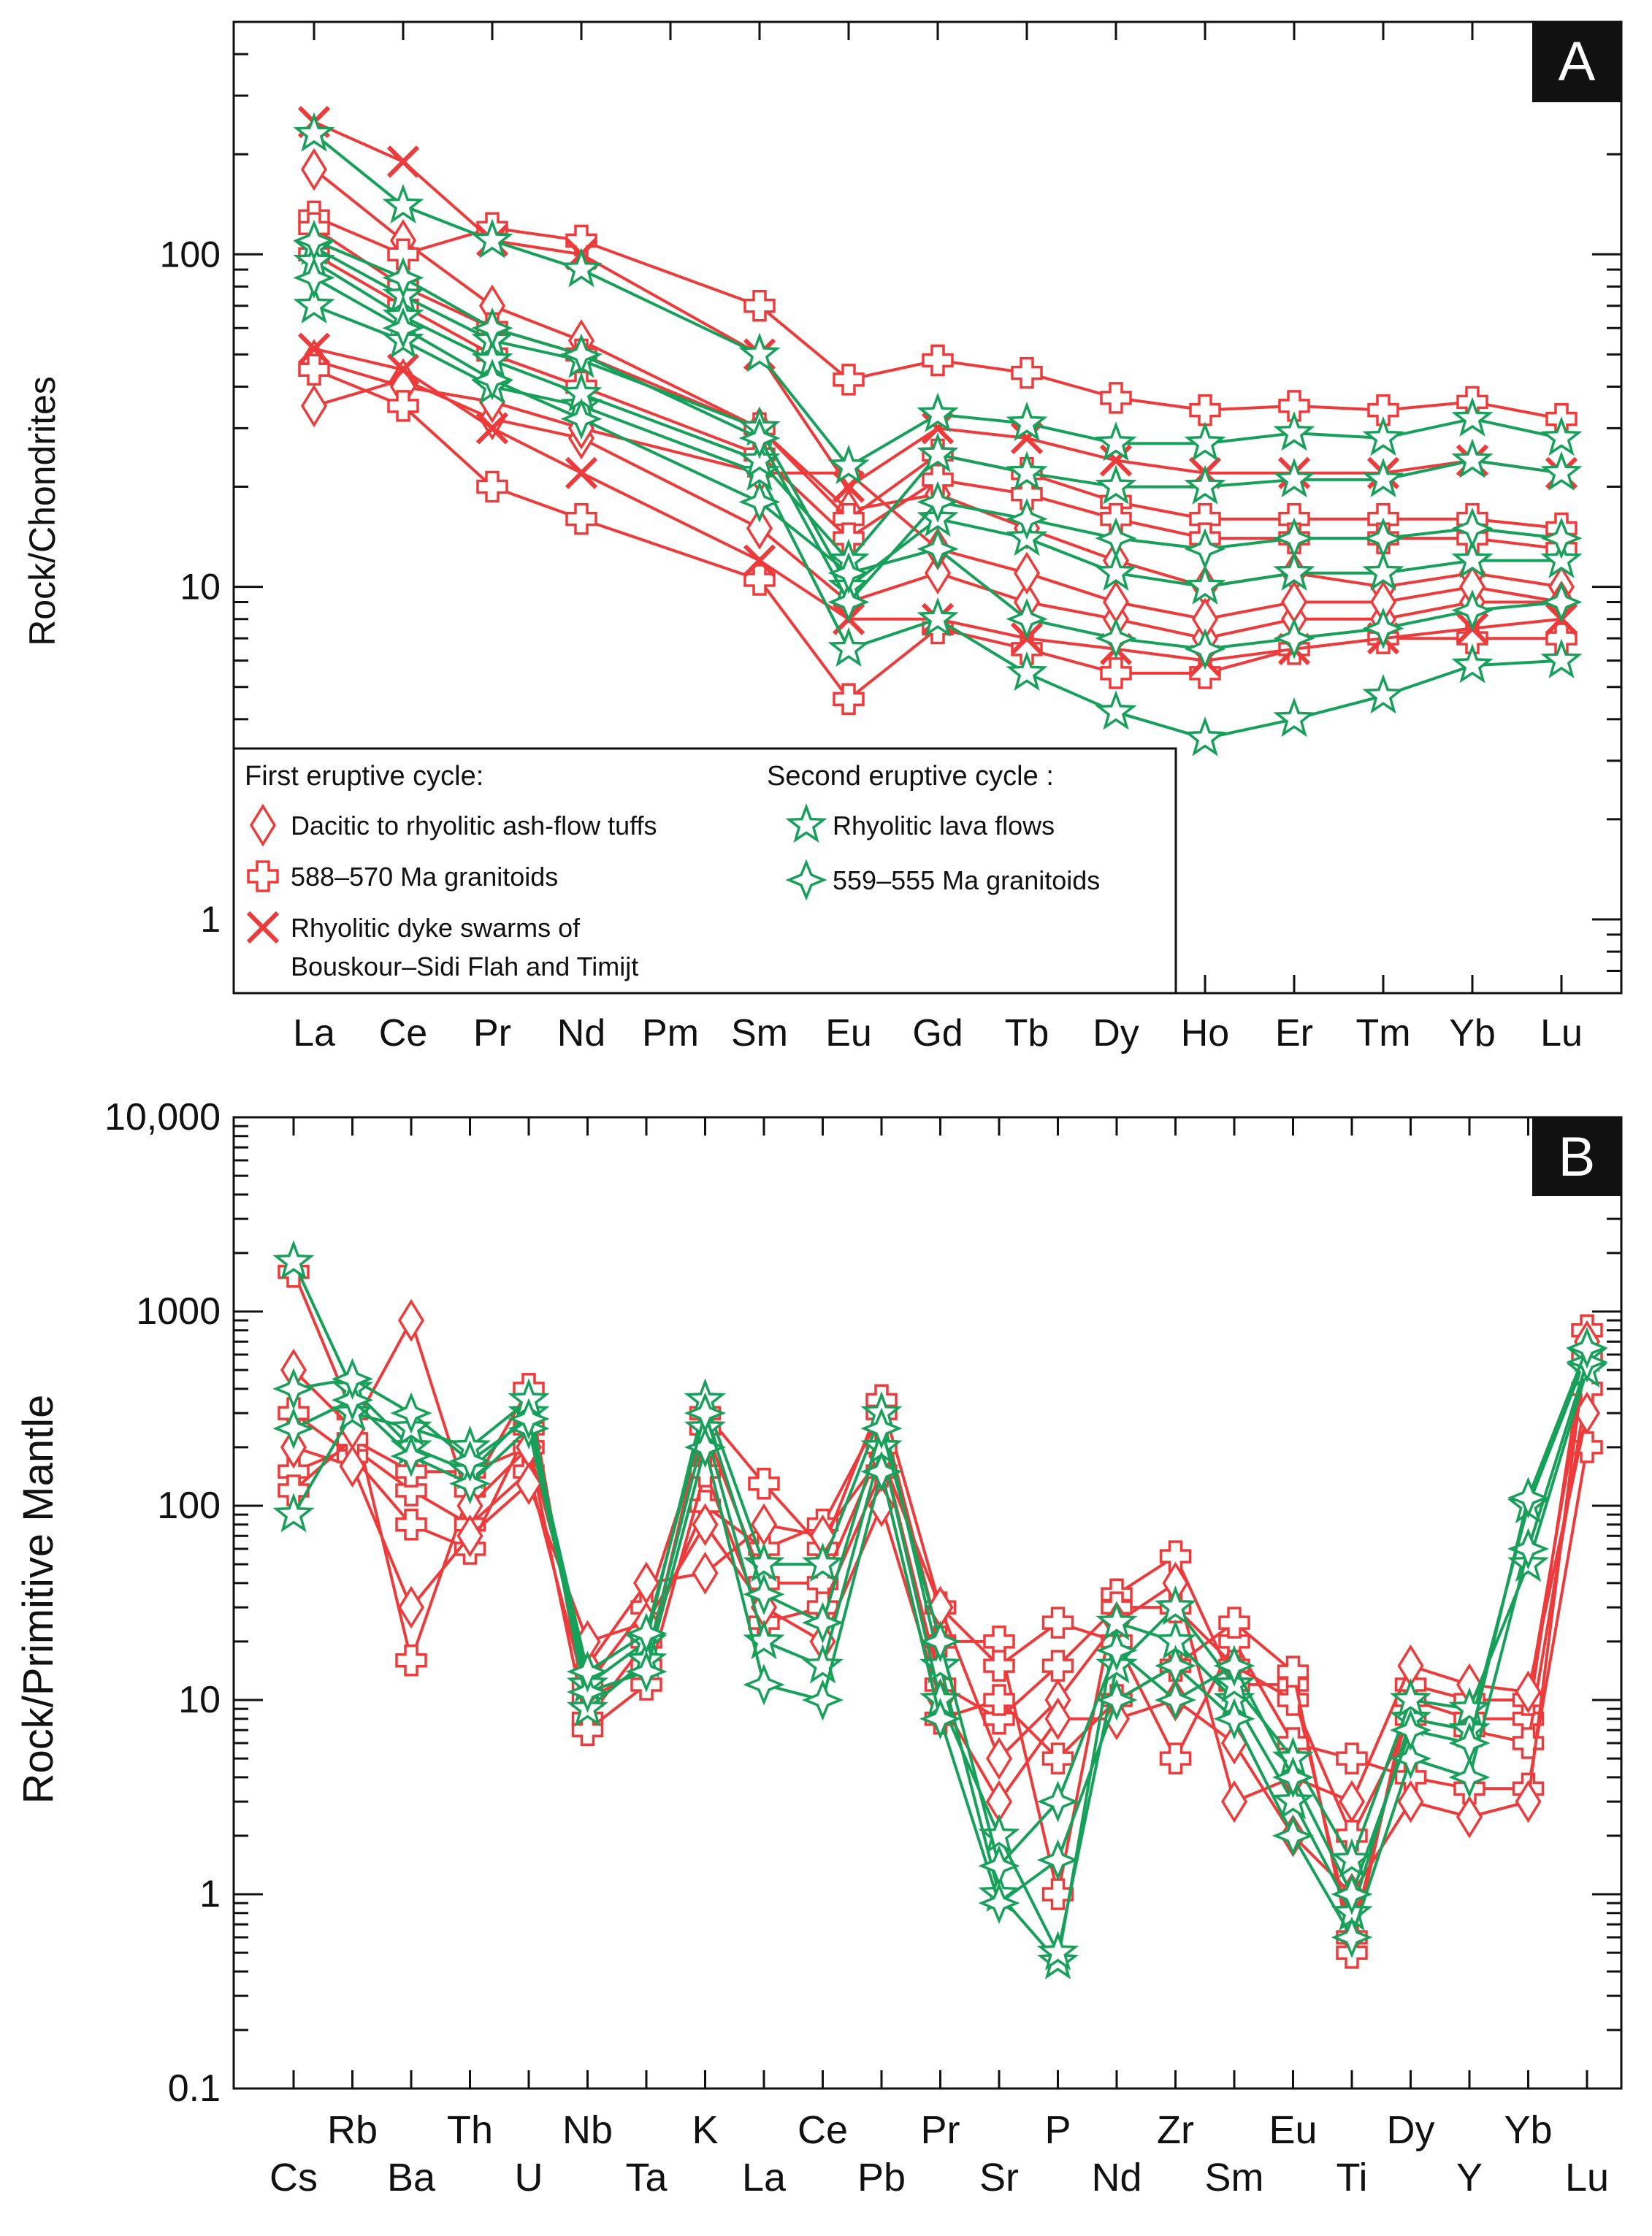 This screenshot has height=2236, width=1652. Describe the element at coordinates (881, 2177) in the screenshot. I see `x-tick-label-pb: Pb` at that location.